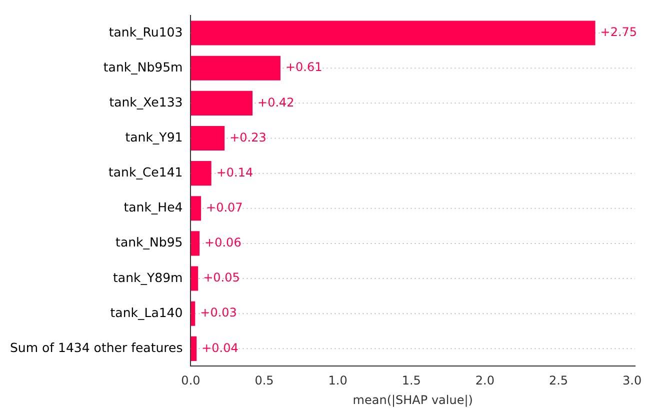 This screenshot has width=653, height=412. Describe the element at coordinates (338, 381) in the screenshot. I see `x-tick-label: 1.0` at that location.